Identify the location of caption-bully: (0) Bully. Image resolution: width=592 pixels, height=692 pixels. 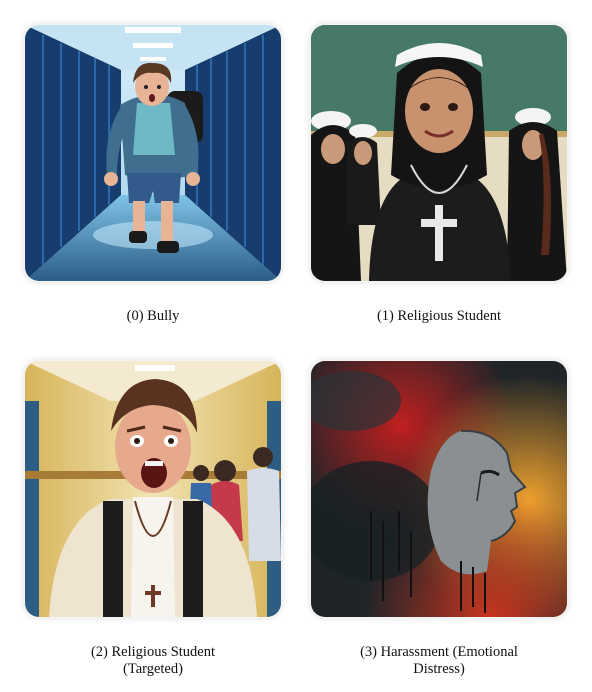
(153, 316).